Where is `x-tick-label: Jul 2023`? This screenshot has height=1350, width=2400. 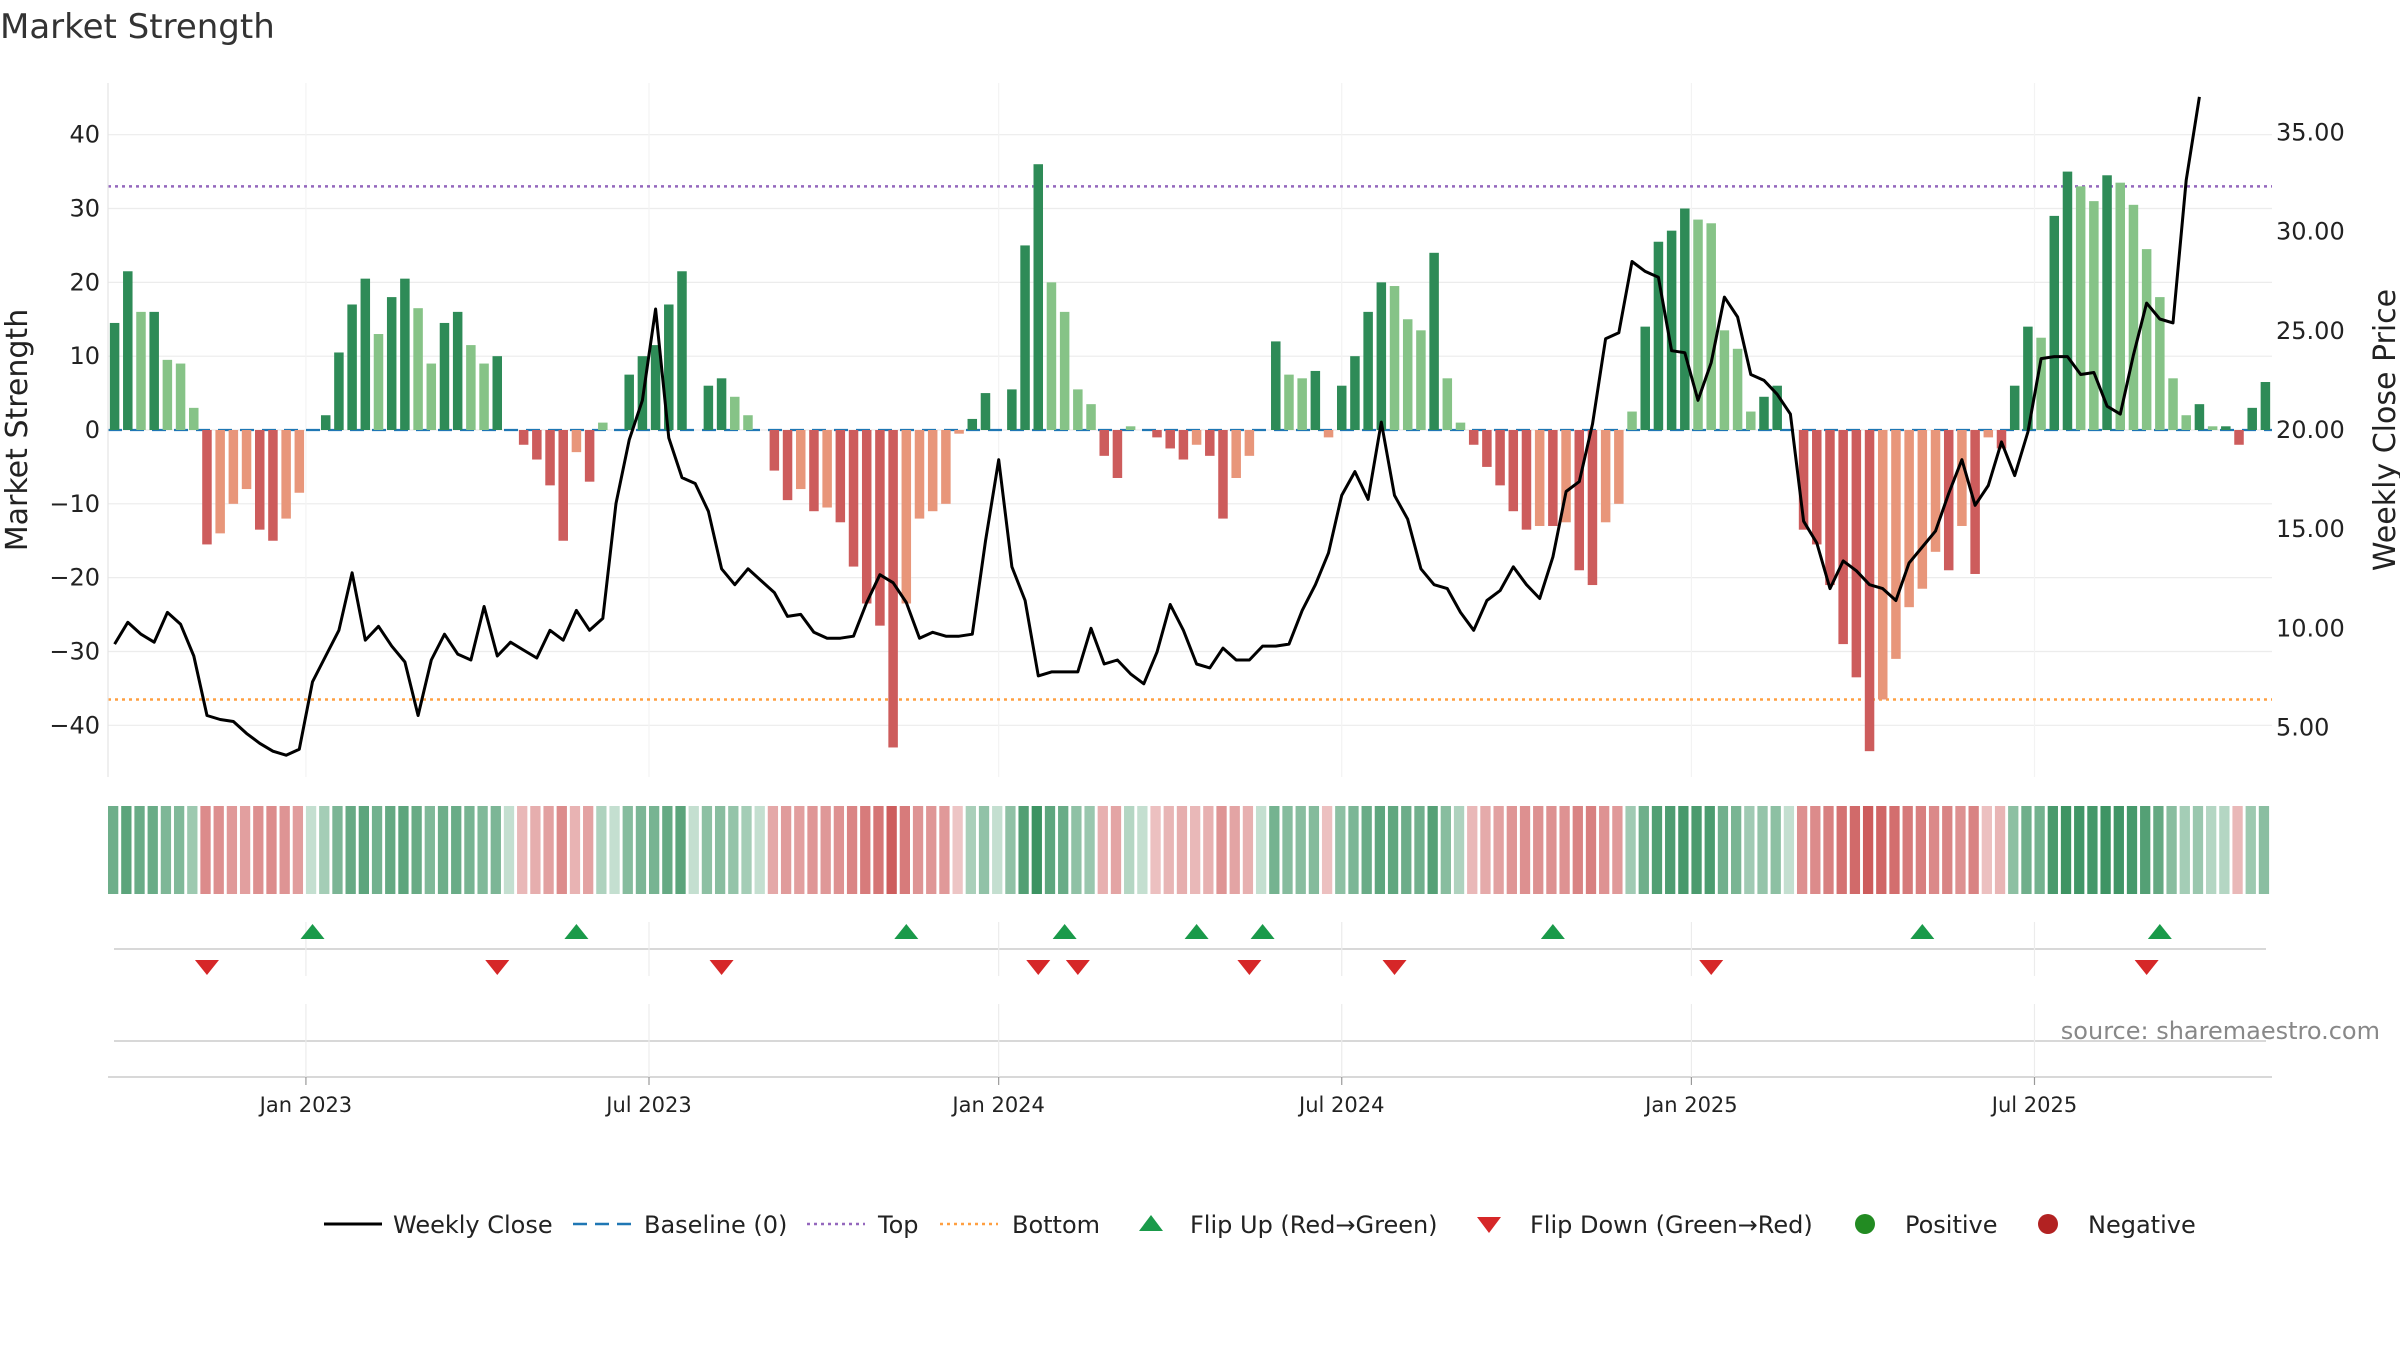 x-tick-label: Jul 2023 is located at coordinates (647, 1105).